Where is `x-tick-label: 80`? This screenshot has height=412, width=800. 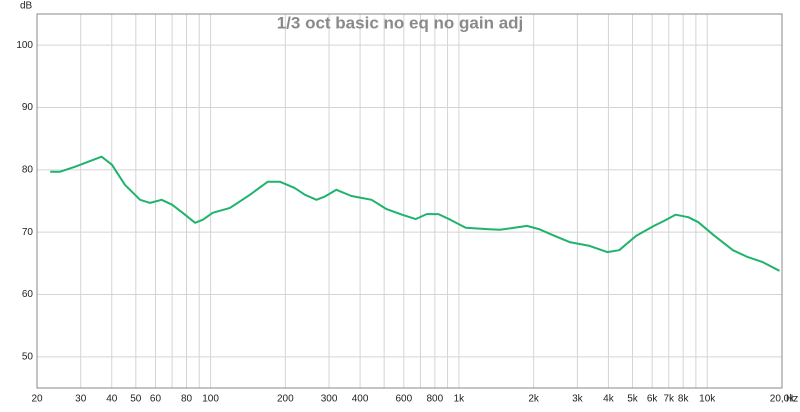
x-tick-label: 80 is located at coordinates (187, 399).